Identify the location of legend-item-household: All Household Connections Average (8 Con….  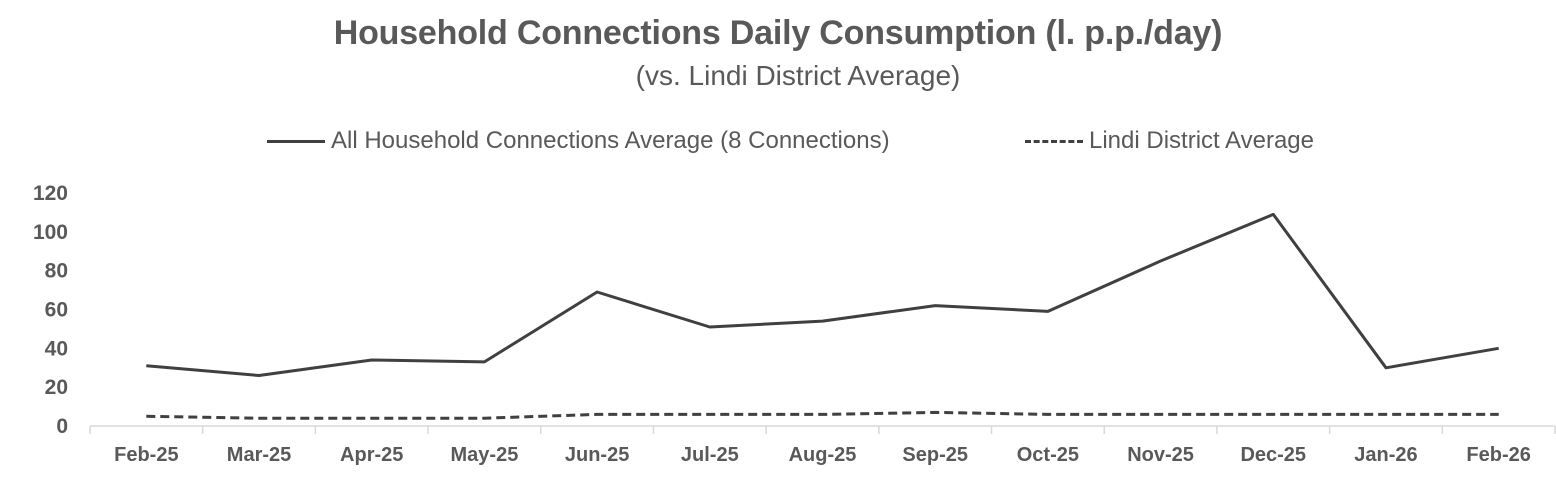
(578, 141).